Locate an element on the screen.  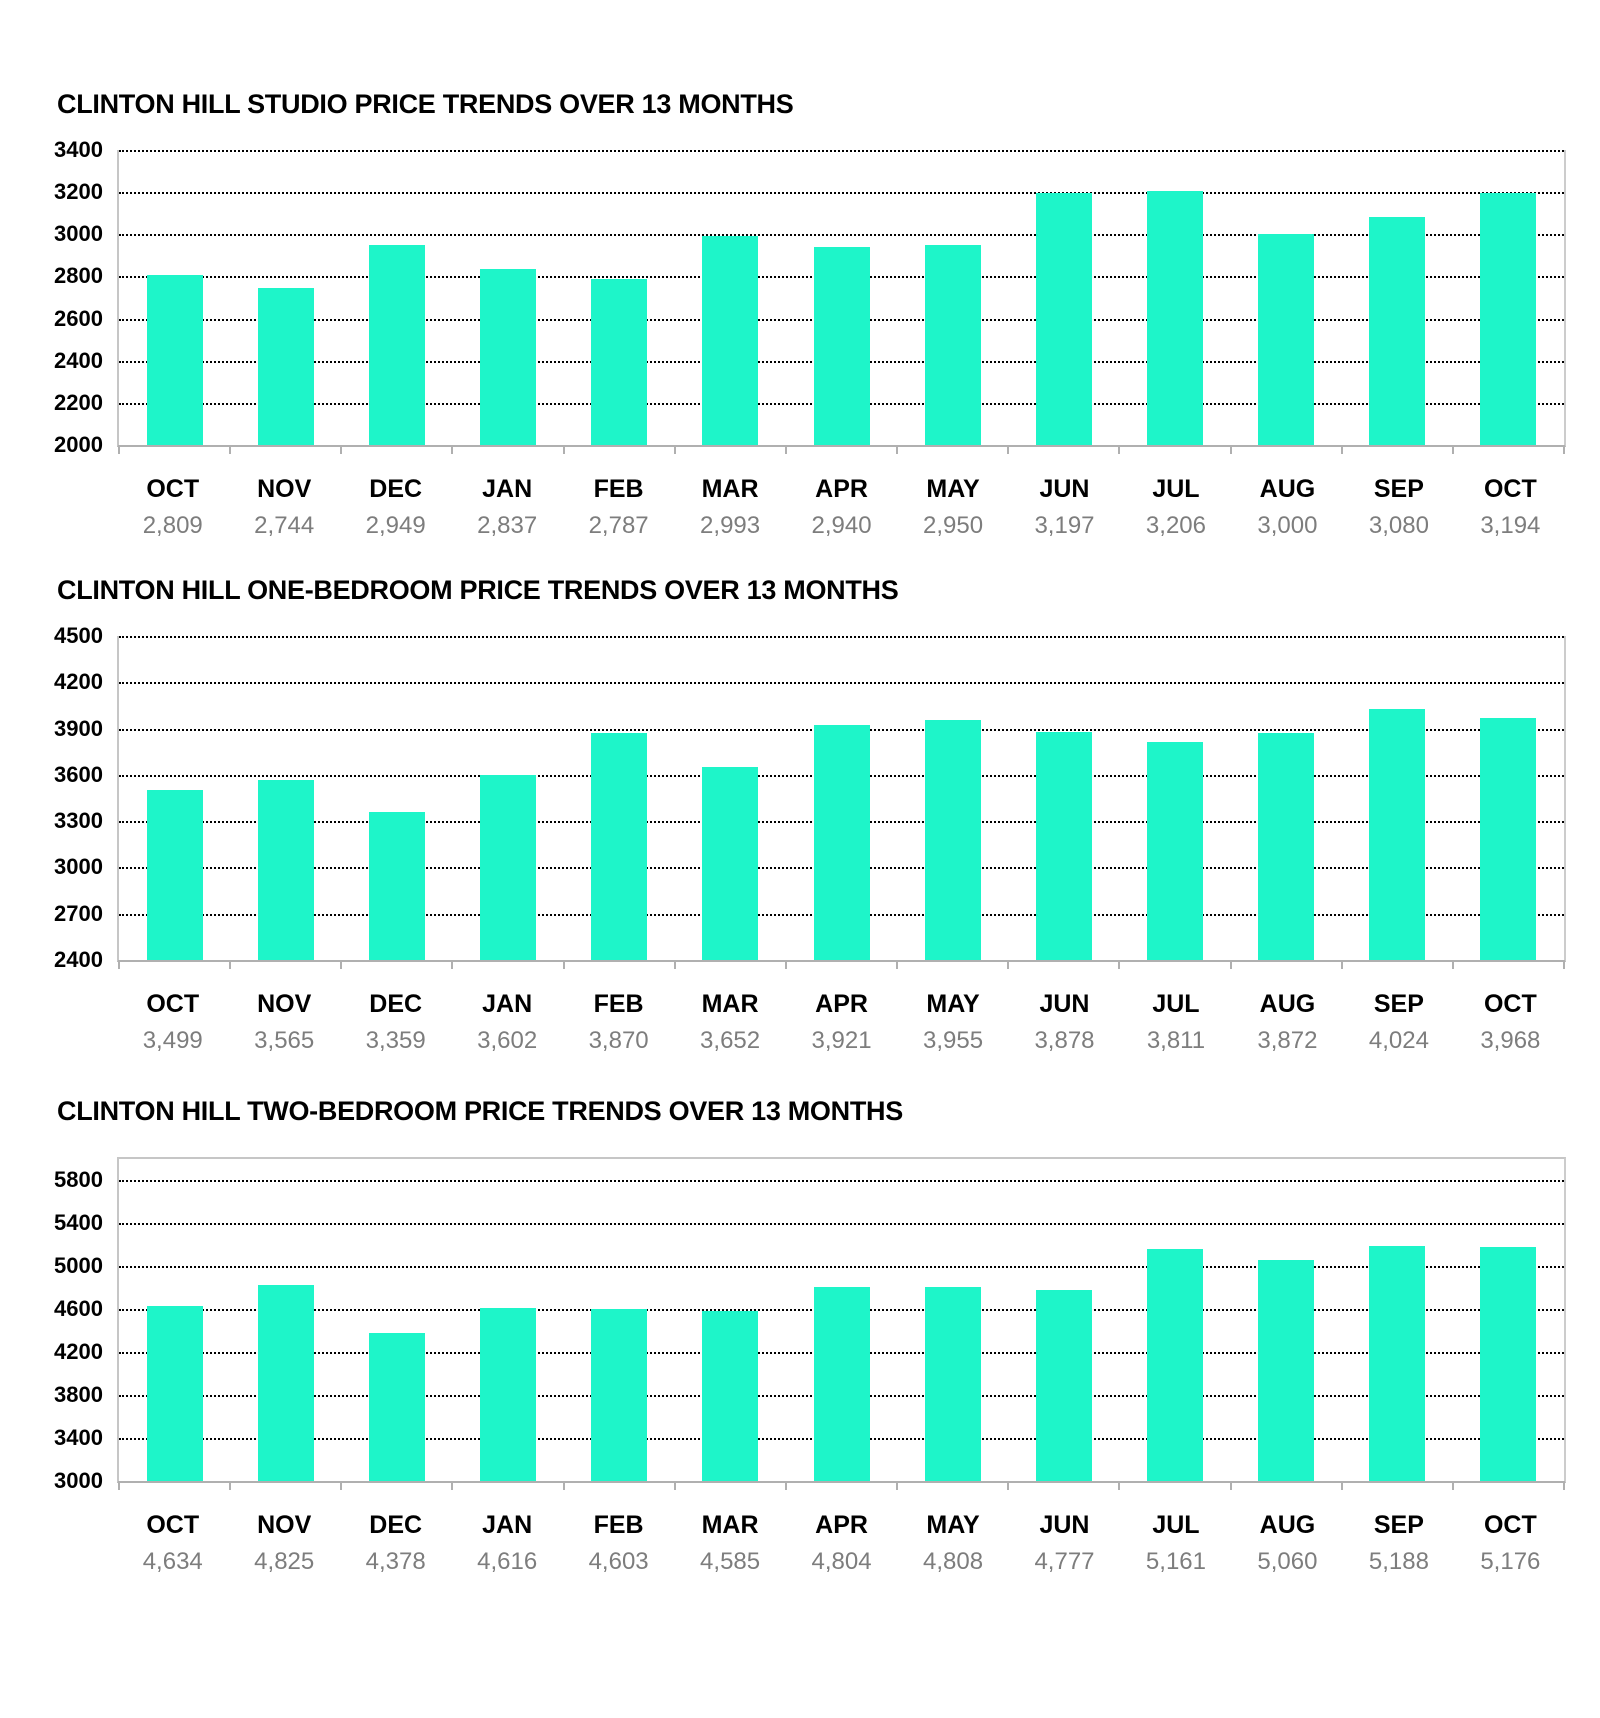
bar-value-label: 4,585 is located at coordinates (730, 1561).